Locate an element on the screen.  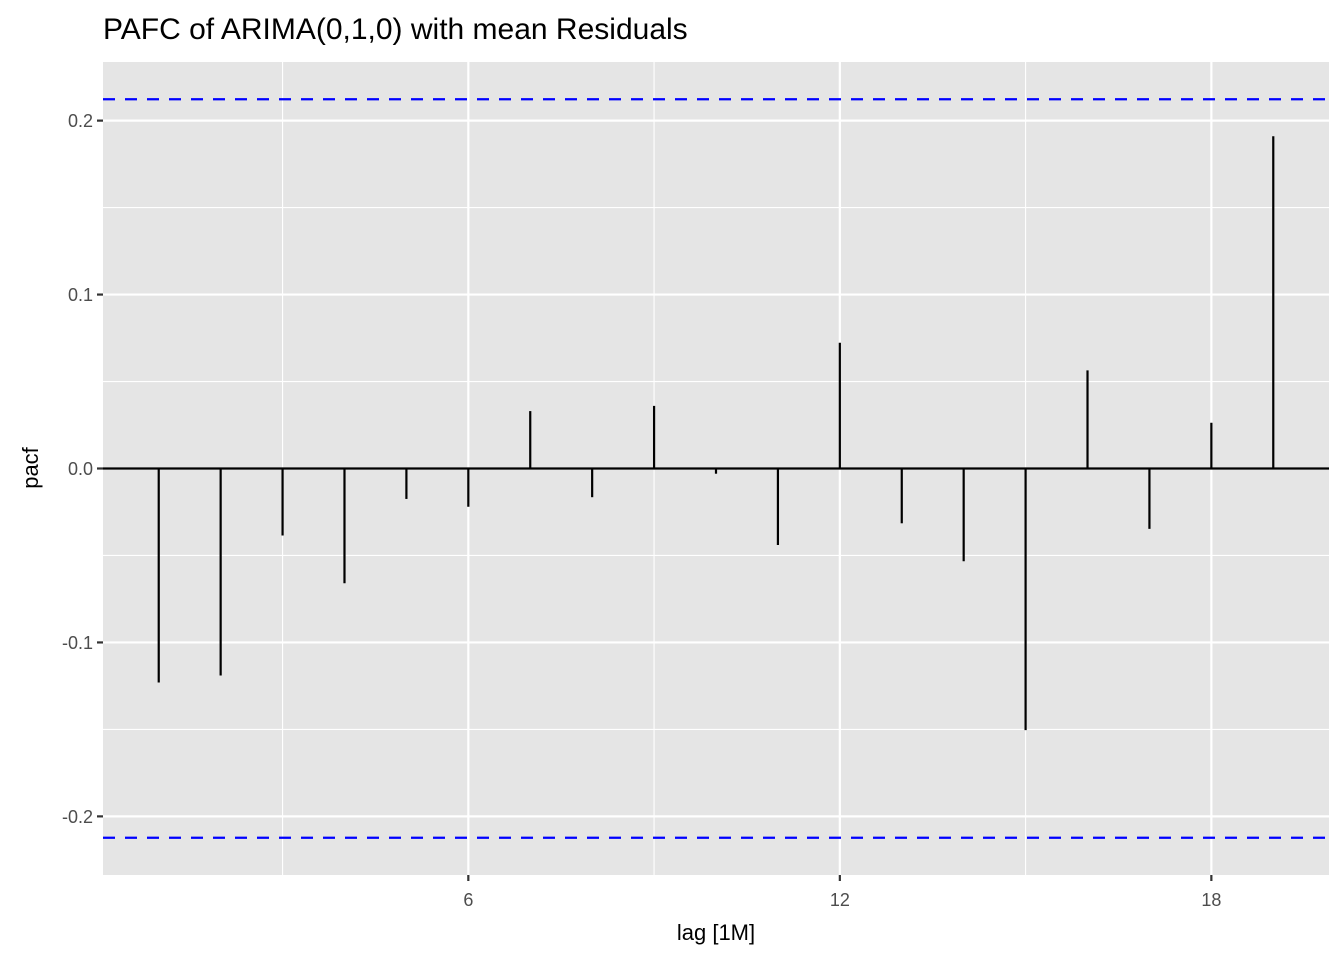
x-tick-label: 6 is located at coordinates (468, 900).